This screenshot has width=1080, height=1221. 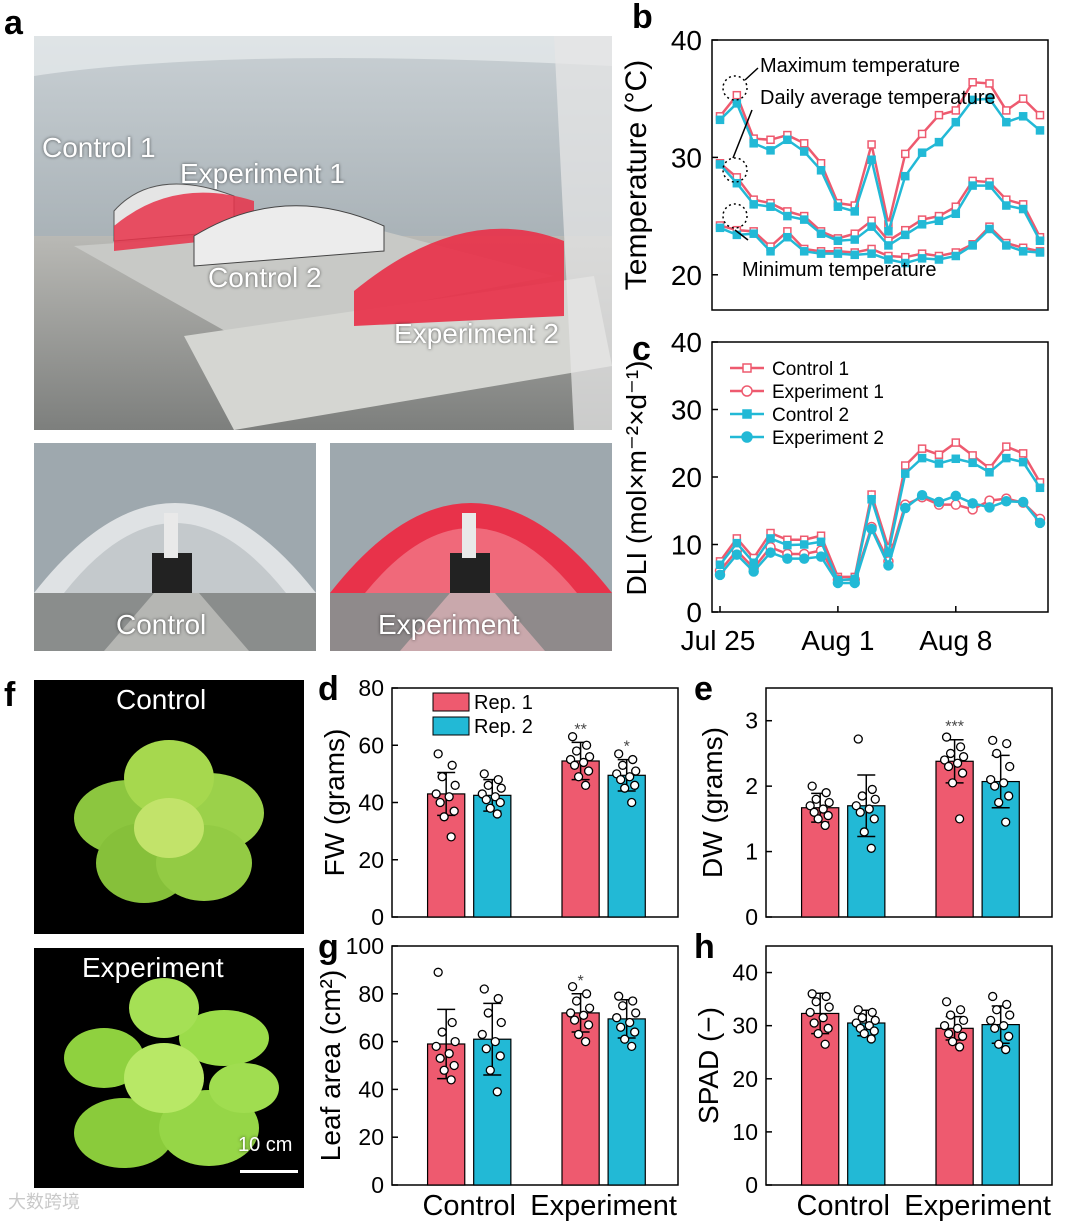 What do you see at coordinates (503, 703) in the screenshot?
I see `legend-label-e: Rep. 1` at bounding box center [503, 703].